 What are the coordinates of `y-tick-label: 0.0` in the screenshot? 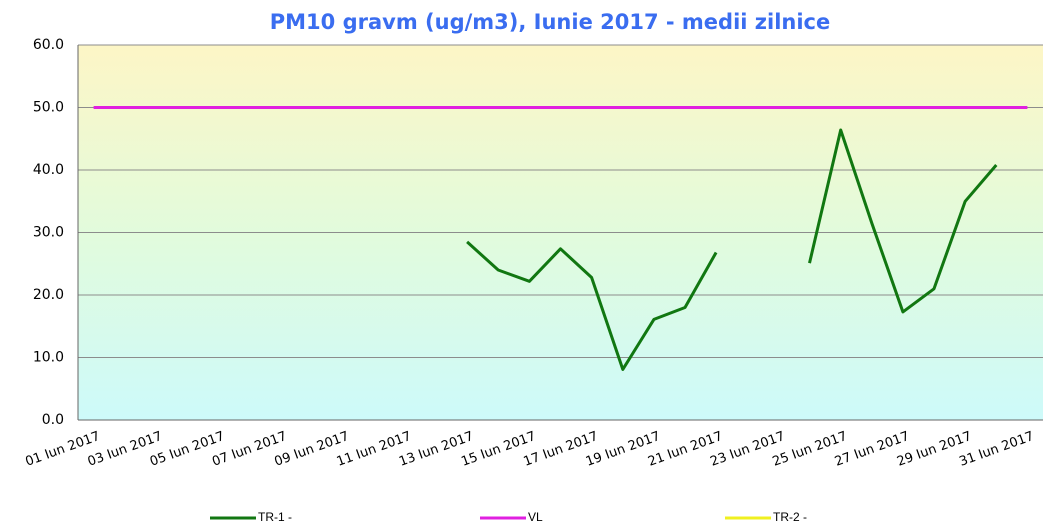 It's located at (53, 420).